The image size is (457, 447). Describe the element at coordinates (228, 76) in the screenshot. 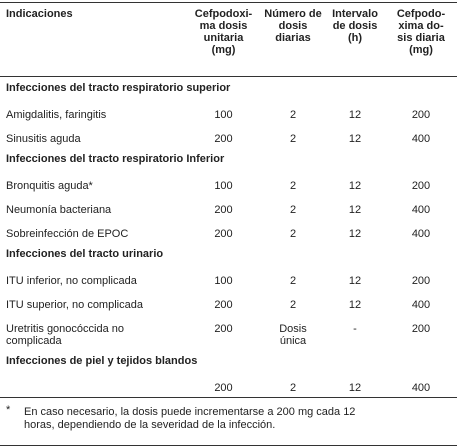

I see `header-rule` at that location.